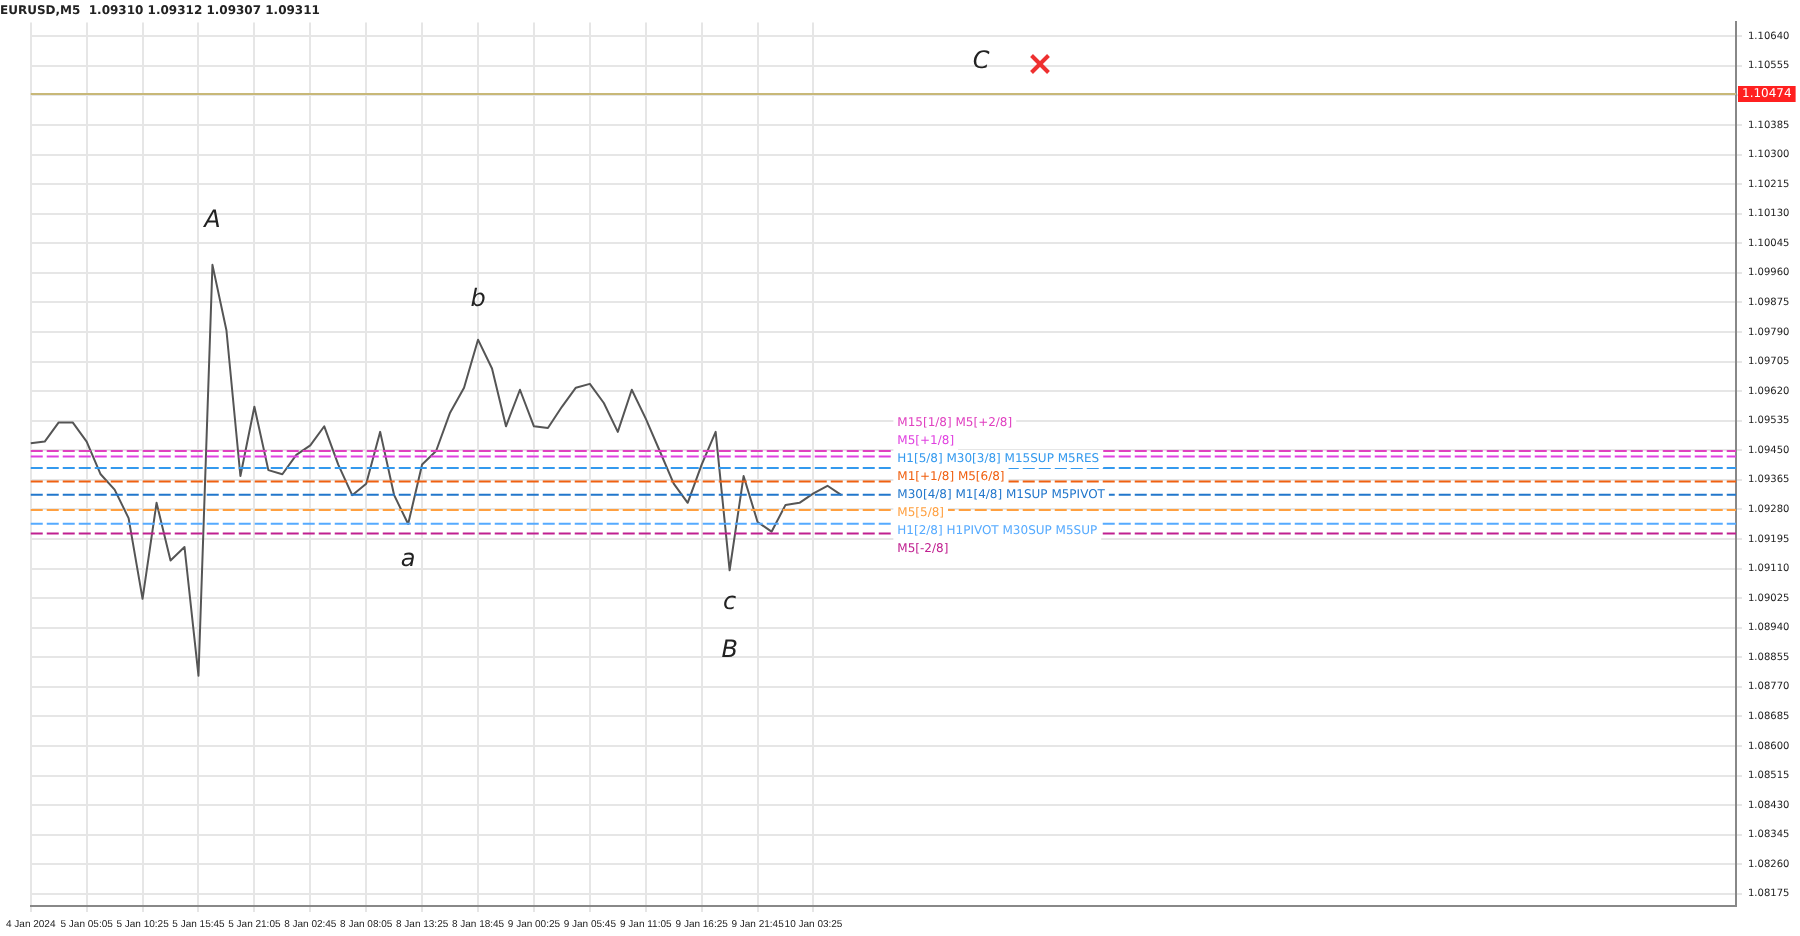 The image size is (1800, 936). I want to click on annotation: a, so click(408, 558).